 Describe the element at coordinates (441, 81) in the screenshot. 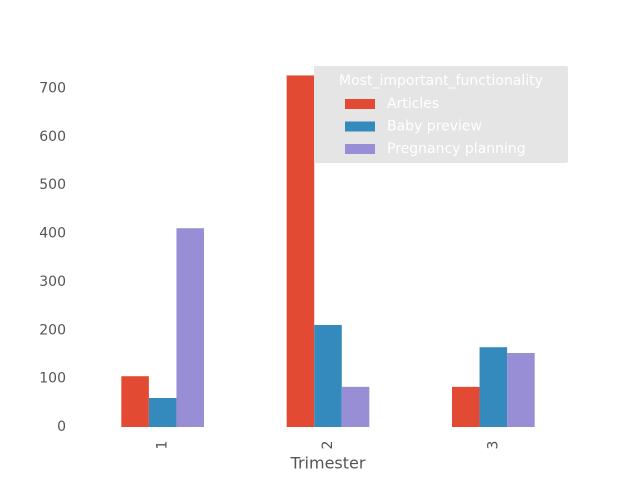

I see `legend-title: Most_important_functionality` at that location.